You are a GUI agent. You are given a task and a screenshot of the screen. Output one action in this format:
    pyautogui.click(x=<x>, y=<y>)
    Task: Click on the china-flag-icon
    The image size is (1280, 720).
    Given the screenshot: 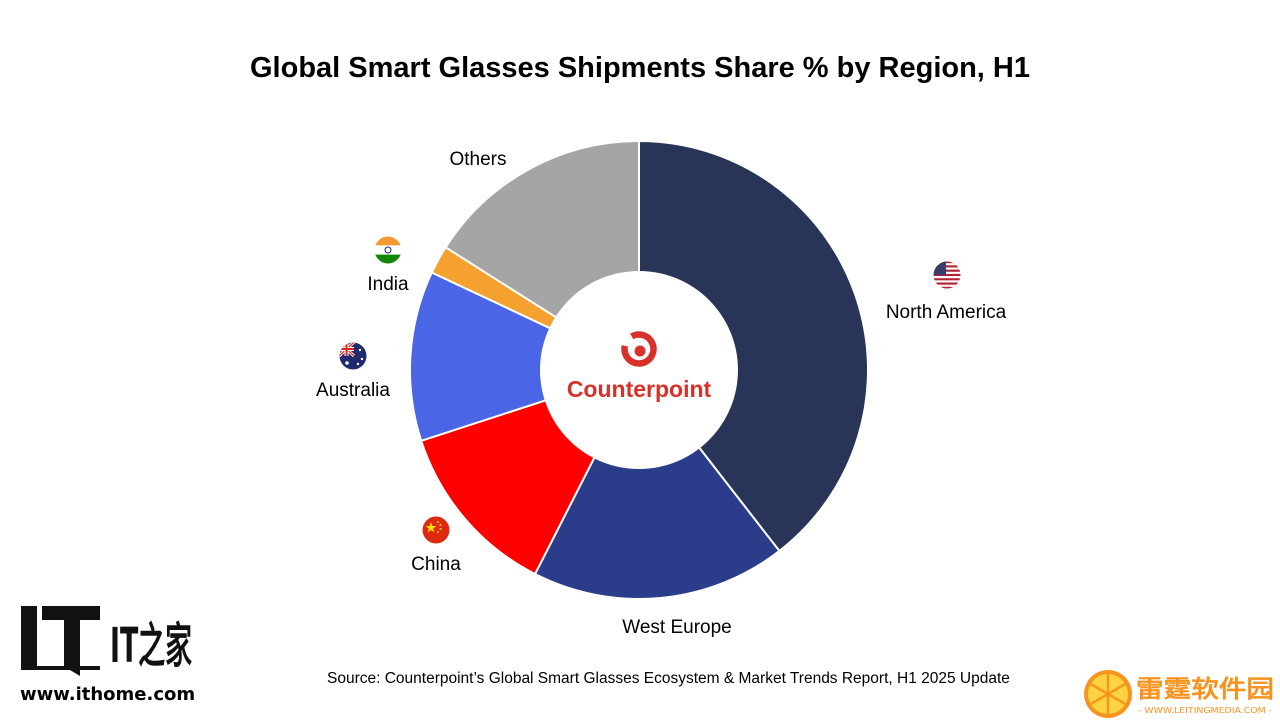 What is the action you would take?
    pyautogui.click(x=436, y=530)
    